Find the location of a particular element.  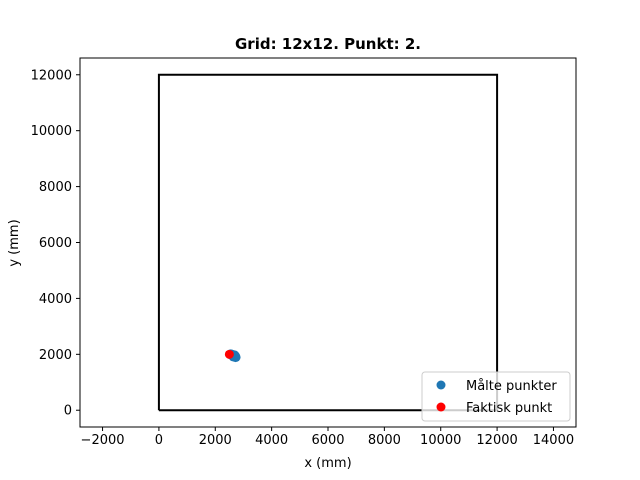

legend-label-faktisk-punkt: Faktisk punkt is located at coordinates (509, 408).